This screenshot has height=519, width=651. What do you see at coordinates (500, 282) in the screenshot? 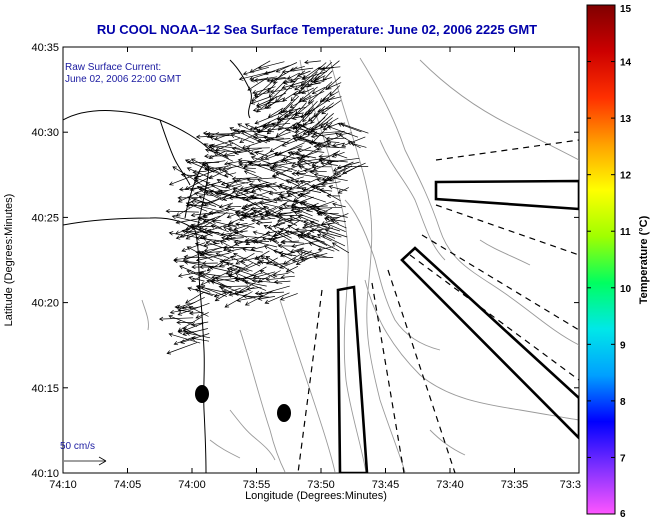
I see `lane-dash-line` at bounding box center [500, 282].